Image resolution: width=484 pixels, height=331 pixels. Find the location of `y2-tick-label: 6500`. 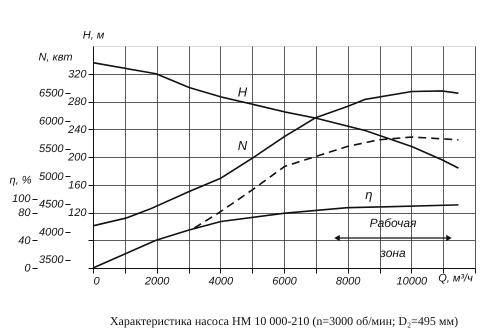

y2-tick-label: 6500 is located at coordinates (51, 94).